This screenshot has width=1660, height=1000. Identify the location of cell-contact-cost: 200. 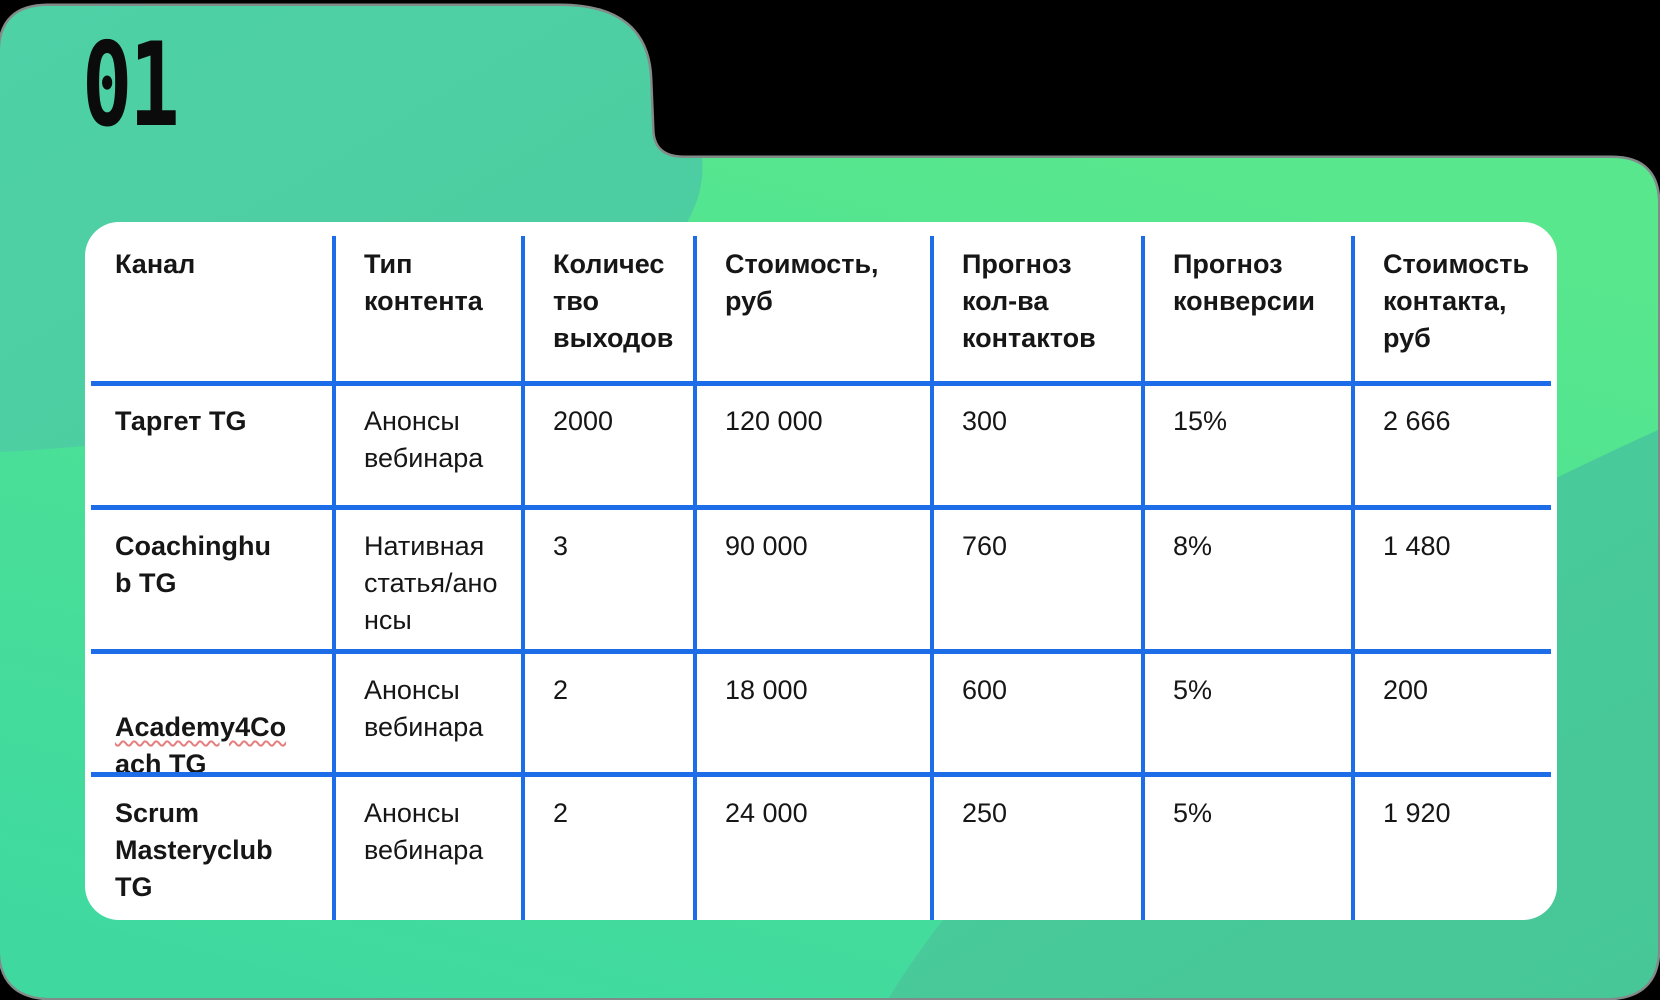
(1406, 690).